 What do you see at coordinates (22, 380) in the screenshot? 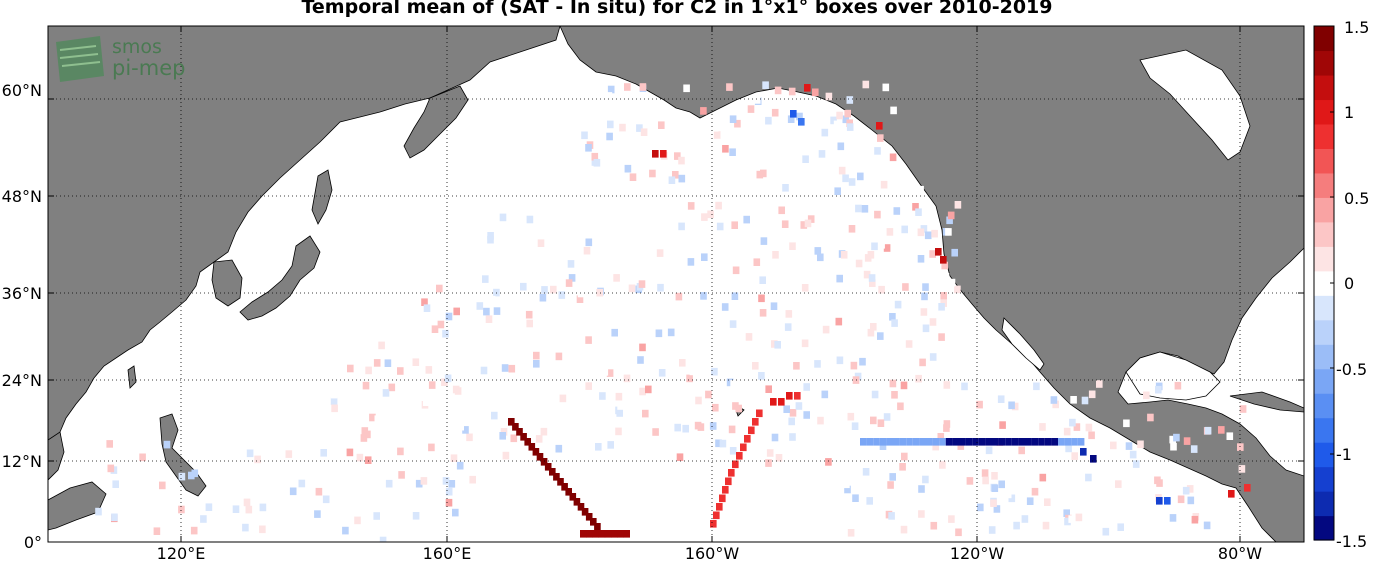
I see `lat-label-24n: 24°N` at bounding box center [22, 380].